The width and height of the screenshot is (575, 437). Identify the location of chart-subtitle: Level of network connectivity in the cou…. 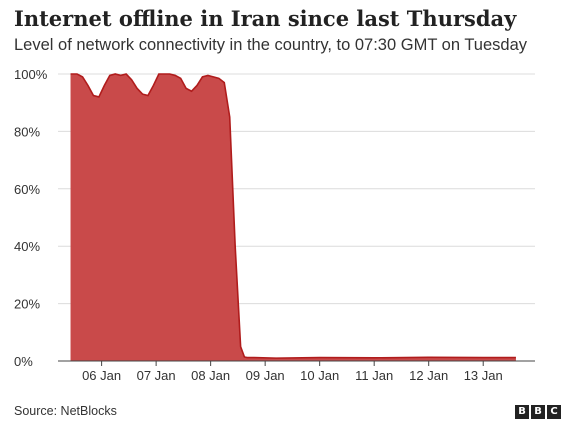
(270, 45).